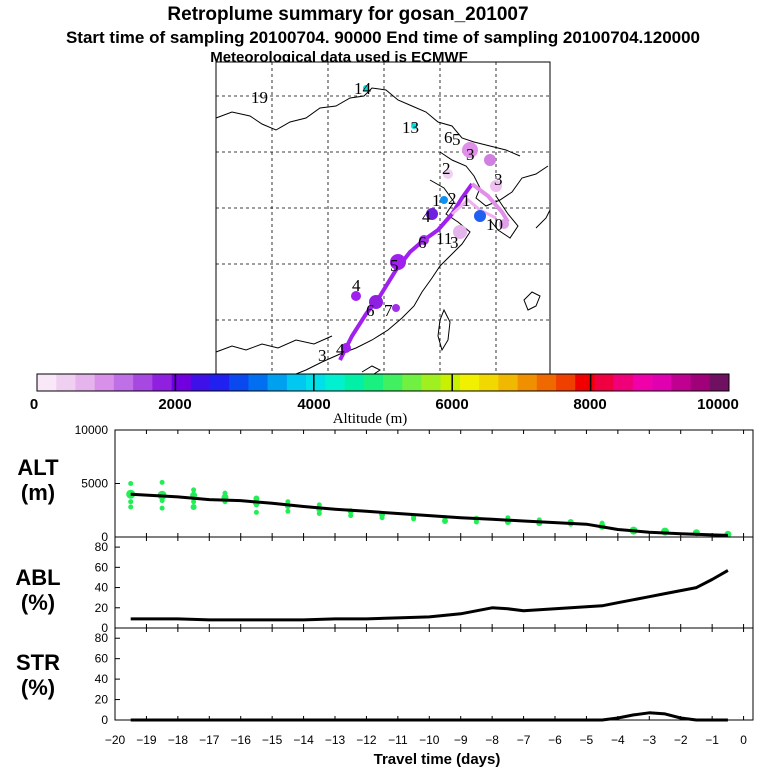 This screenshot has width=768, height=768. What do you see at coordinates (363, 88) in the screenshot?
I see `day-label: 14` at bounding box center [363, 88].